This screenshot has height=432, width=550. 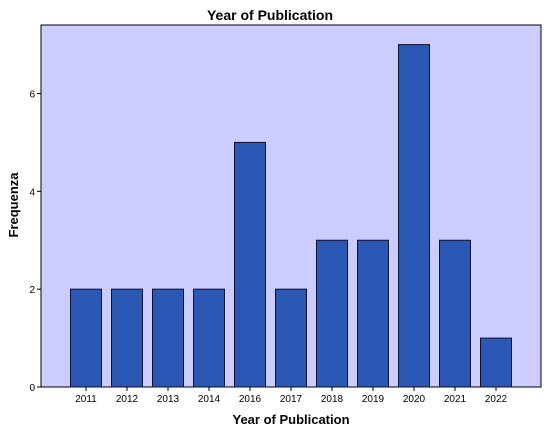 What do you see at coordinates (32, 290) in the screenshot?
I see `y-tick-label: 2` at bounding box center [32, 290].